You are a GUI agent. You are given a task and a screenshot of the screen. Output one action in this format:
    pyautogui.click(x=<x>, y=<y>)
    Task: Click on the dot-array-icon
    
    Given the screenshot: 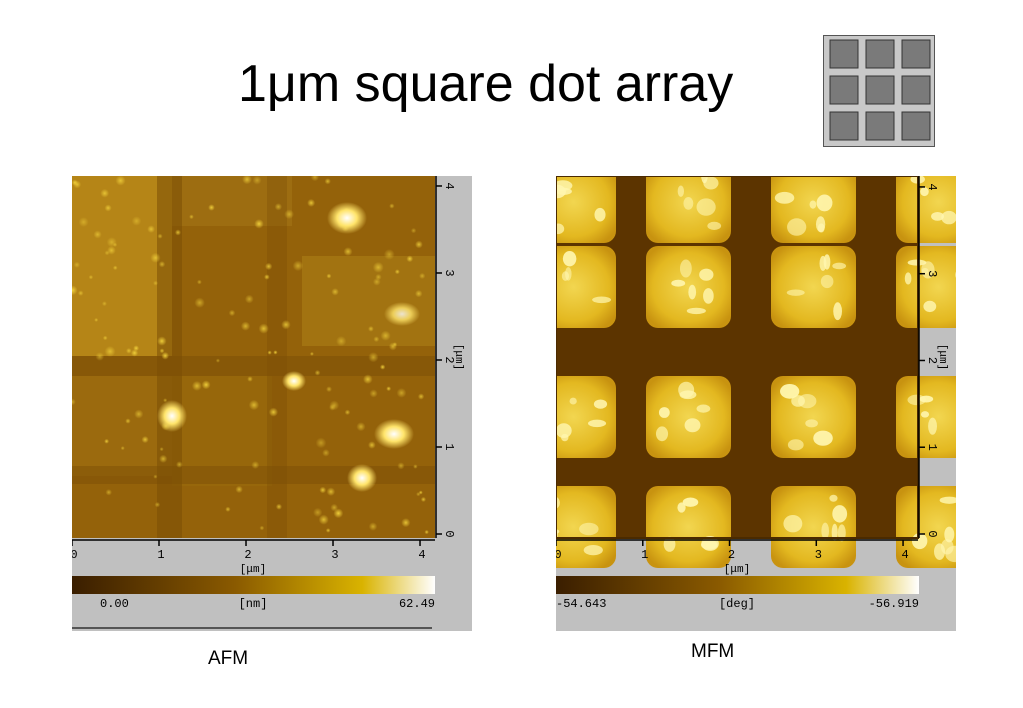 What is the action you would take?
    pyautogui.click(x=879, y=91)
    